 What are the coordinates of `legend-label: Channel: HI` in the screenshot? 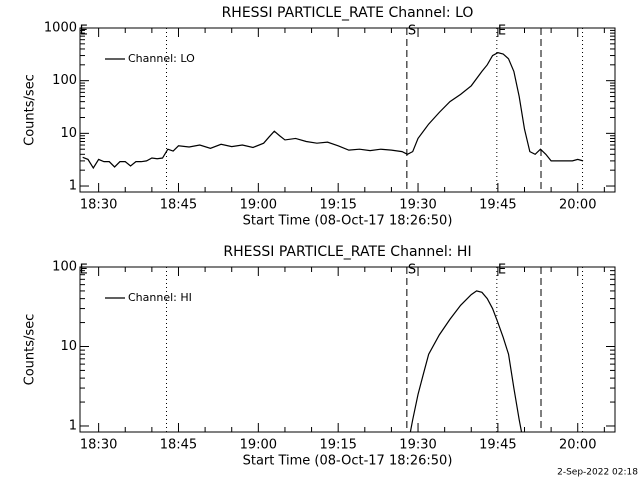 It's located at (160, 297).